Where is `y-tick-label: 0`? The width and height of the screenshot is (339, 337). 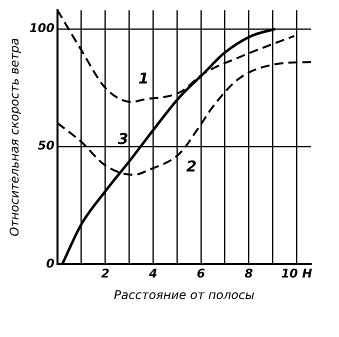 y-tick-label: 0 is located at coordinates (50, 263).